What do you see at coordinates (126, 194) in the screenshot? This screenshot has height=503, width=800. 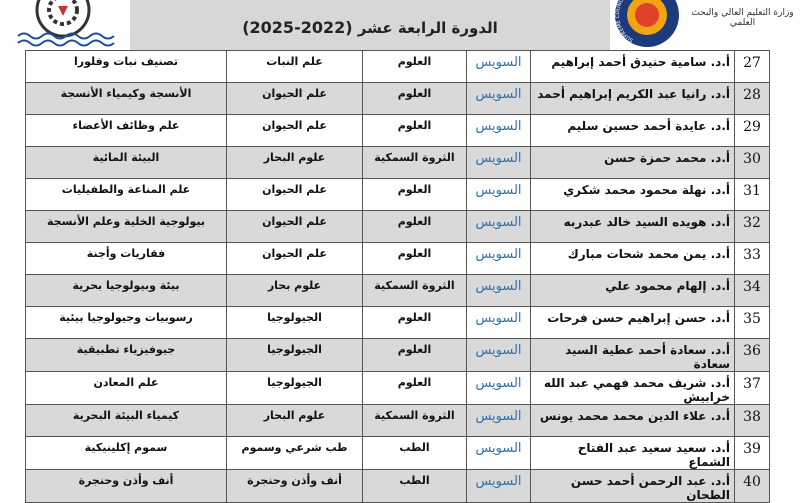 I see `specialization-cell: علم المناعة والطفيليات` at bounding box center [126, 194].